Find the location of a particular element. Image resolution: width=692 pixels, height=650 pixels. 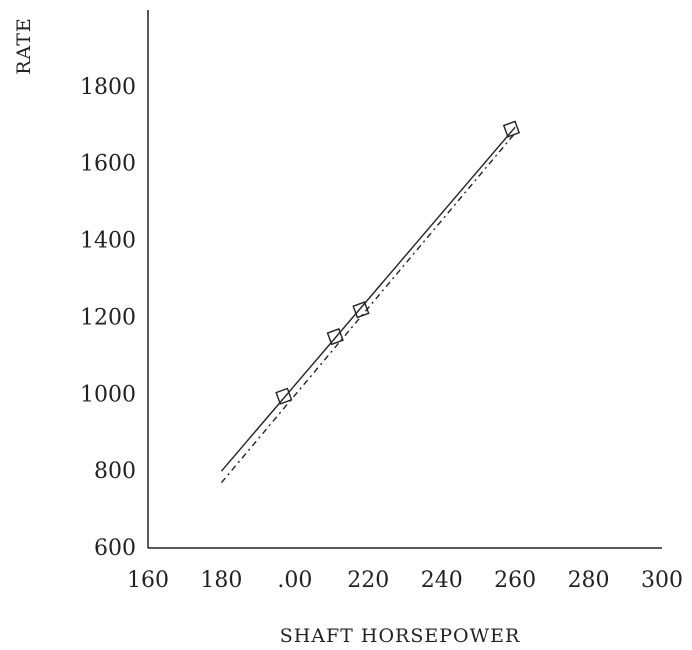

x-axis-title: SHAFT HORSEPOWER is located at coordinates (400, 636).